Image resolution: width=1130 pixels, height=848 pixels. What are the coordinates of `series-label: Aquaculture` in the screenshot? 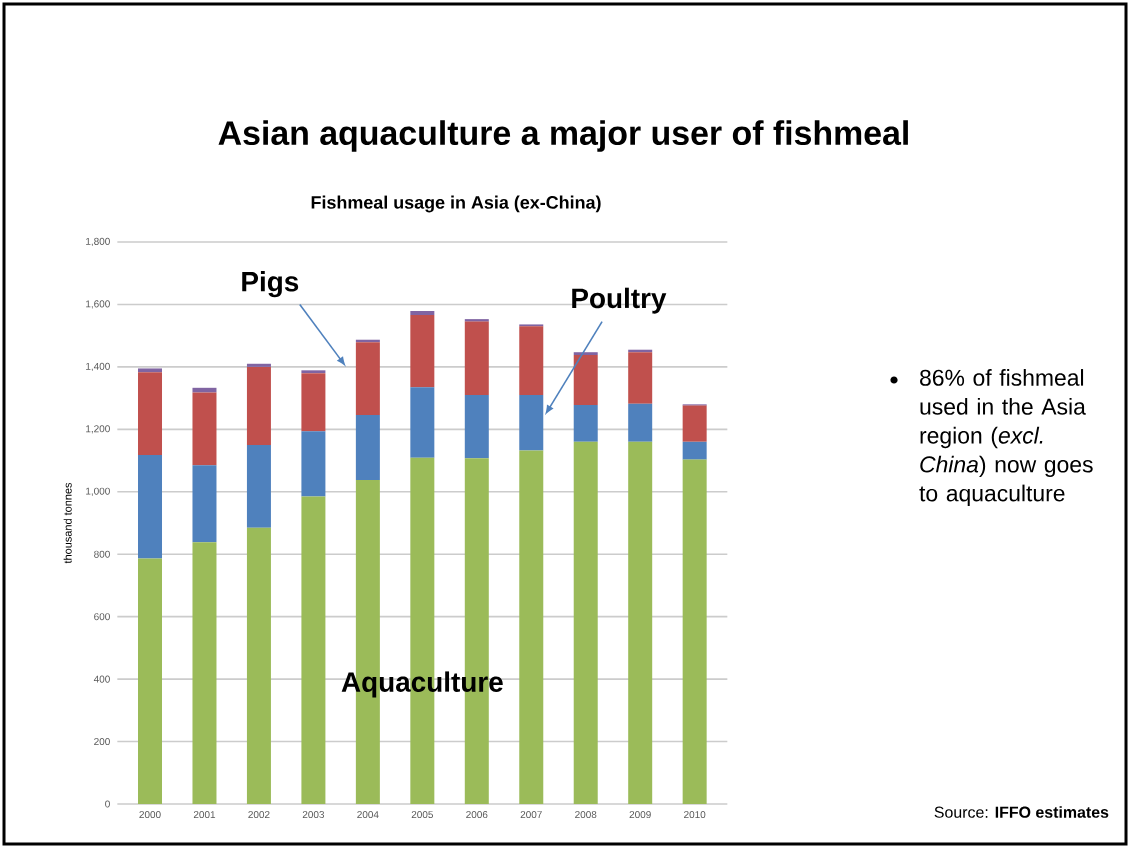 It's located at (422, 684).